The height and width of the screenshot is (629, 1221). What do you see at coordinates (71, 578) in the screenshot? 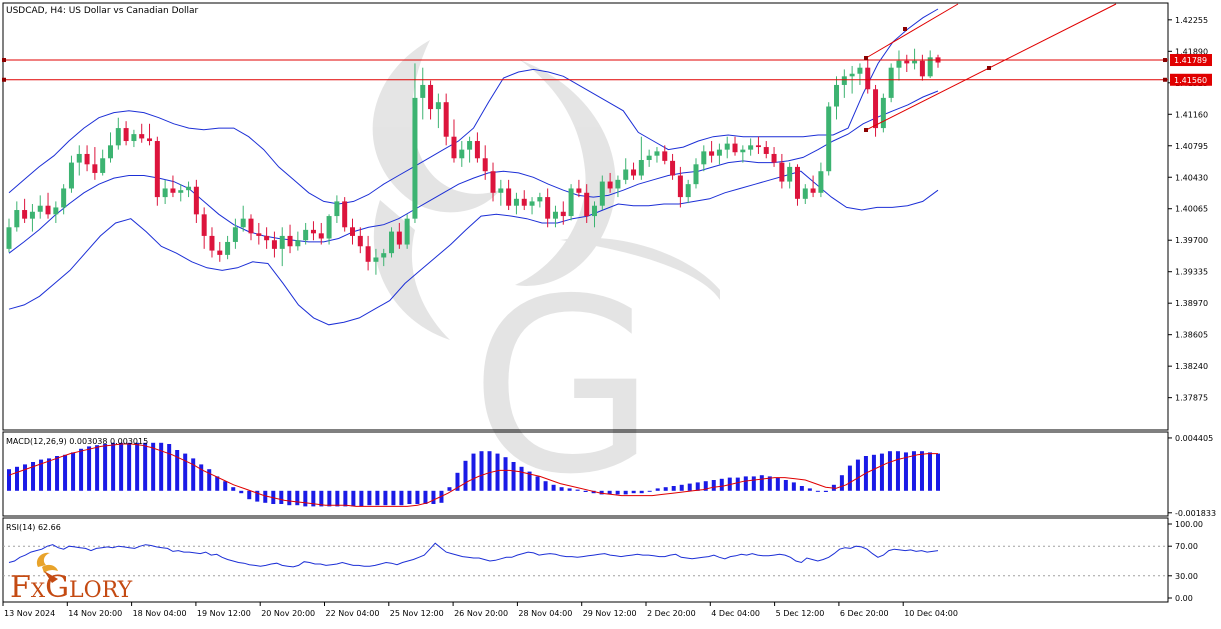
I see `fxglory-logo: FXGLORY` at bounding box center [71, 578].